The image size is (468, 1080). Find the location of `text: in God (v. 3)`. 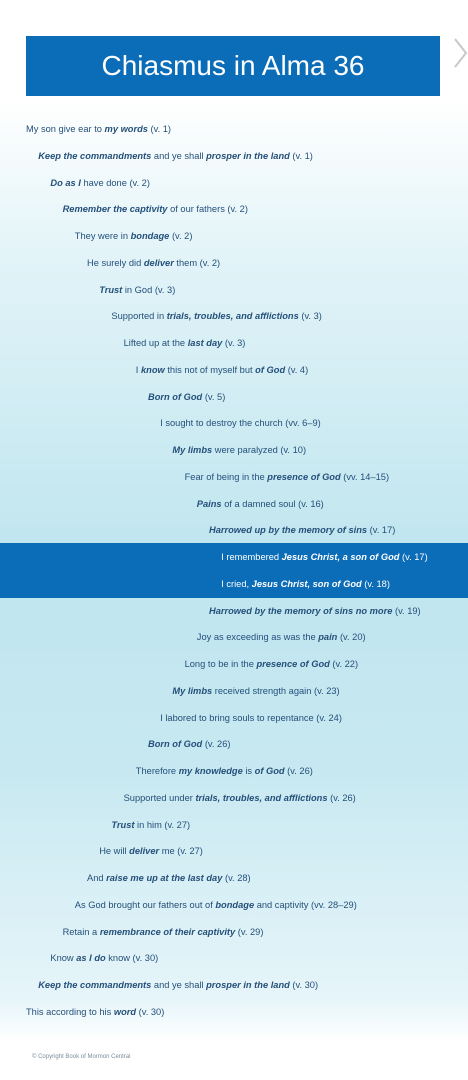

text: in God (v. 3) is located at coordinates (149, 289).